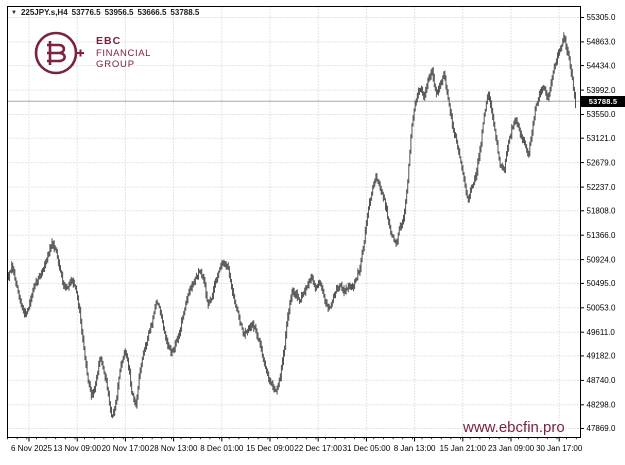  I want to click on time-axis-label: 15 Dec 09:00, so click(270, 448).